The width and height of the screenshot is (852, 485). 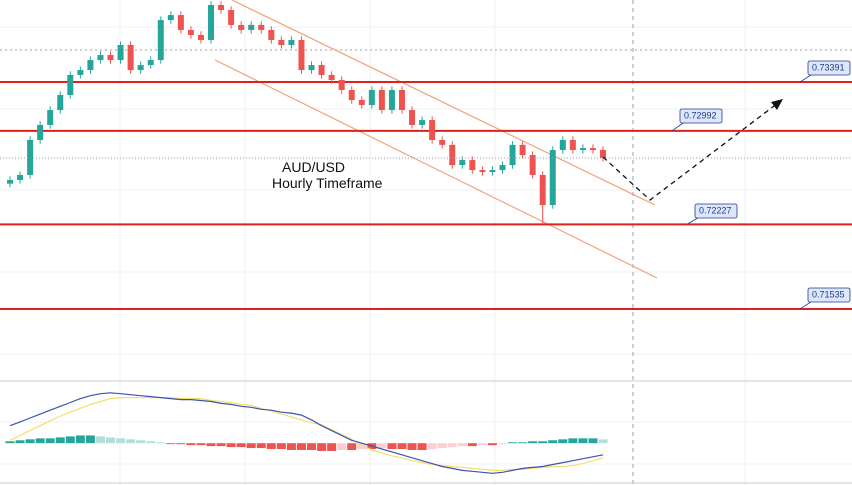 What do you see at coordinates (828, 67) in the screenshot?
I see `level-label: 0.73391` at bounding box center [828, 67].